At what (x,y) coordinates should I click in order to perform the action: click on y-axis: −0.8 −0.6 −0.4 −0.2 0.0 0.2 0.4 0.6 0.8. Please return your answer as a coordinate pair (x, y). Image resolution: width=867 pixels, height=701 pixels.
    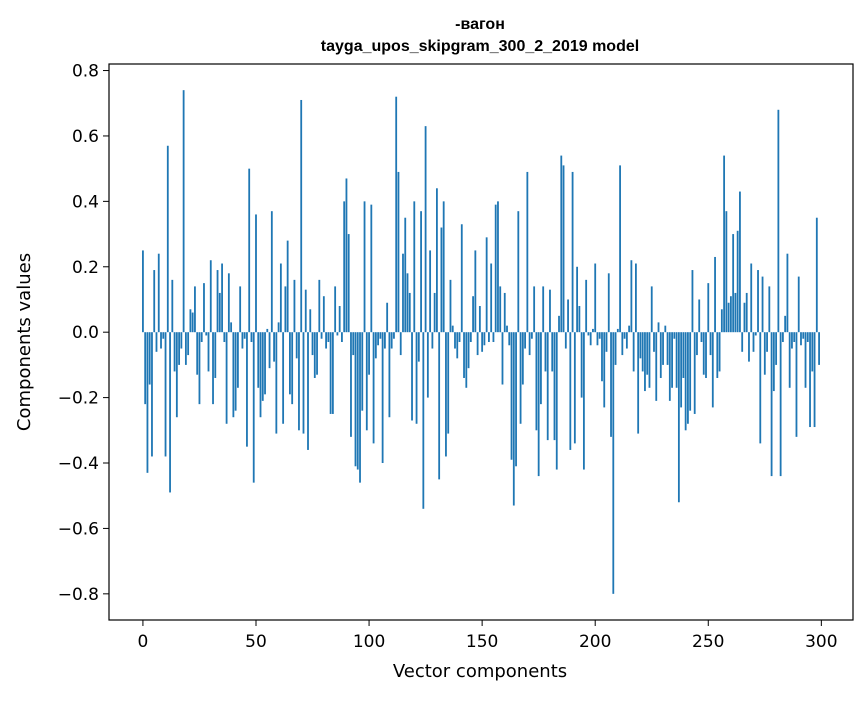
    Looking at the image, I should click on (83, 333).